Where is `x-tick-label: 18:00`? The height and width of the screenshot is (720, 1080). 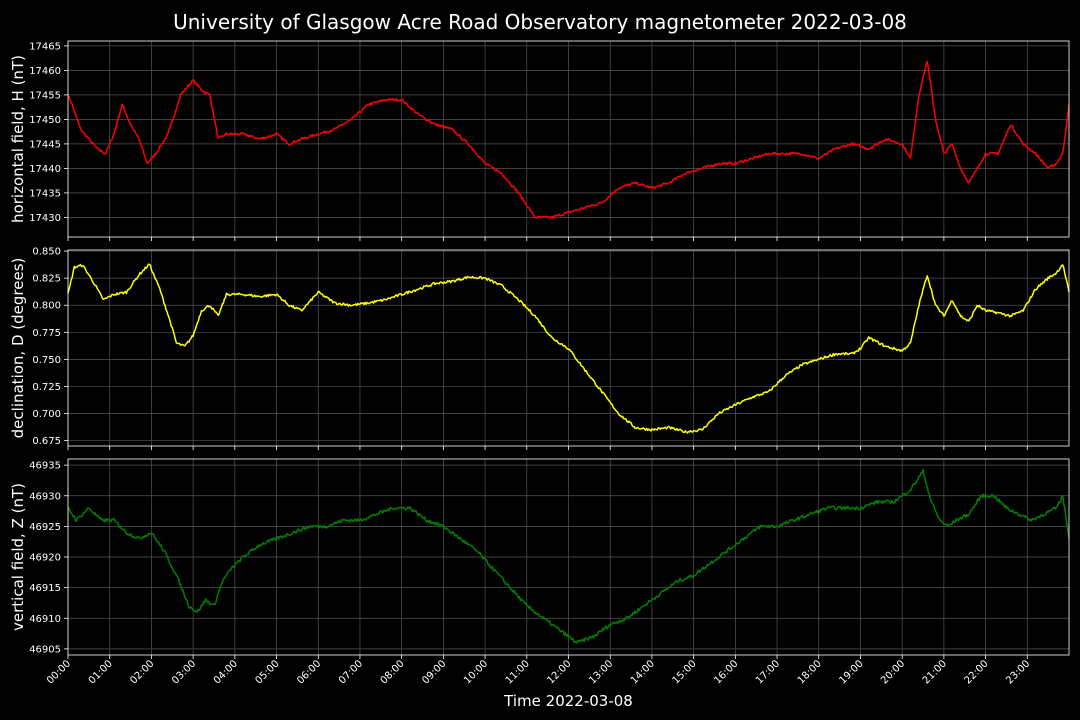 x-tick-label: 18:00 is located at coordinates (810, 672).